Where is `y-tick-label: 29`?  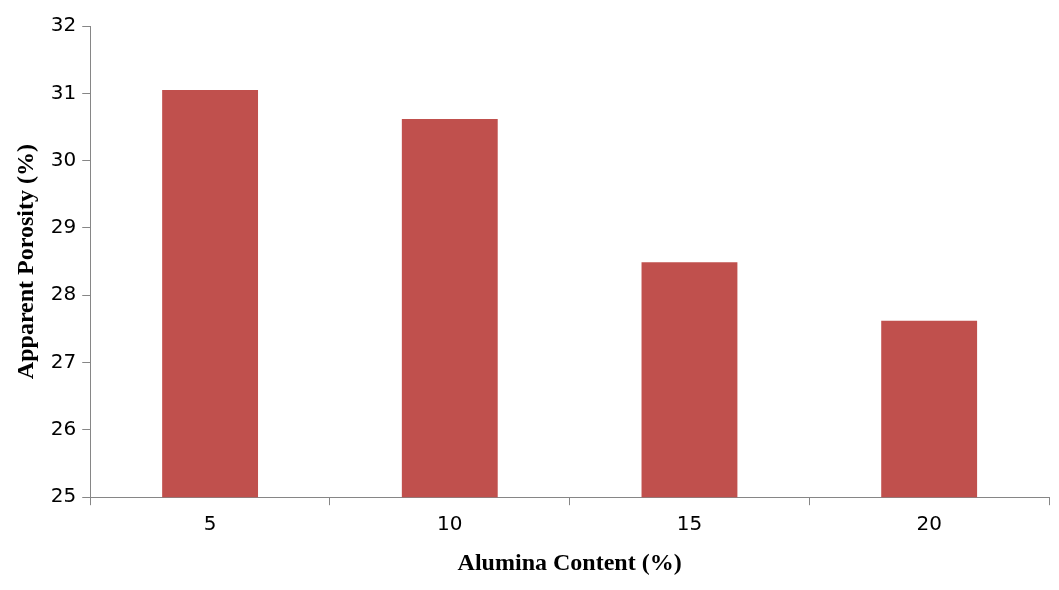
y-tick-label: 29 is located at coordinates (63, 226).